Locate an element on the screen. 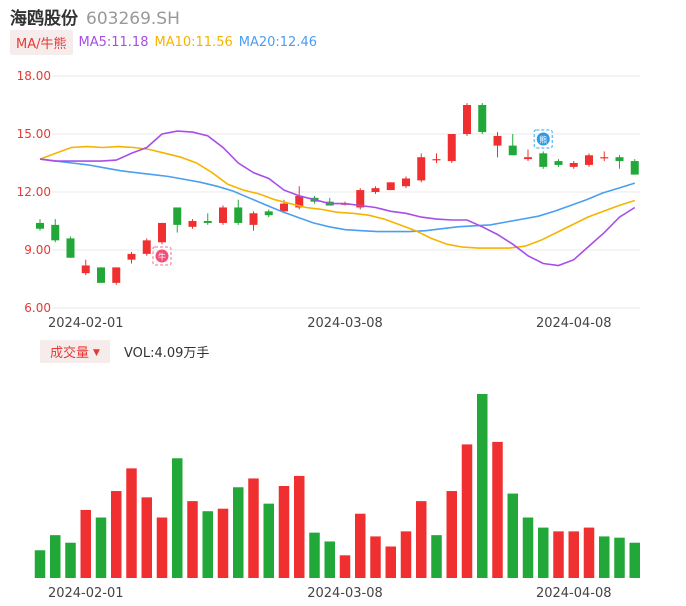  ma20-line is located at coordinates (337, 195).